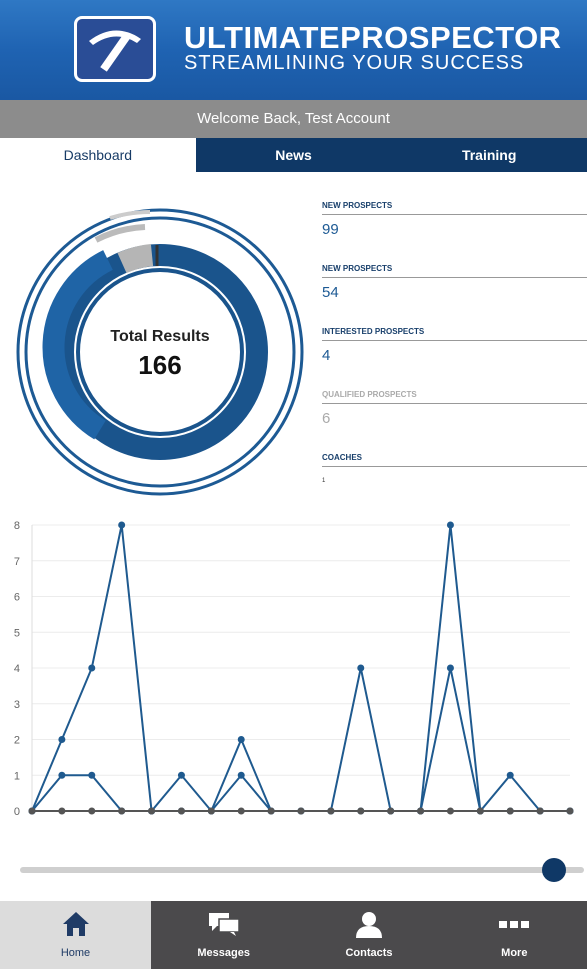  I want to click on y-tick-label: 7, so click(17, 562).